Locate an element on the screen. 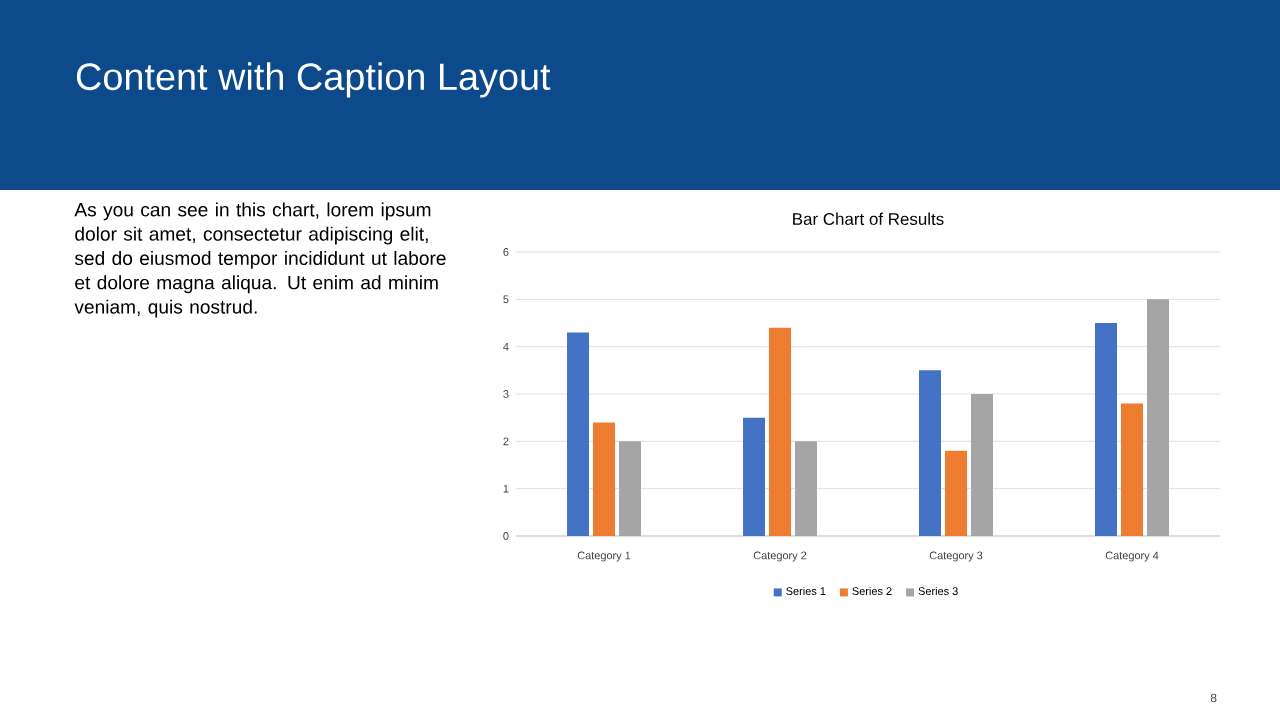 Image resolution: width=1280 pixels, height=720 pixels. text: Content with Caption Layout is located at coordinates (313, 80).